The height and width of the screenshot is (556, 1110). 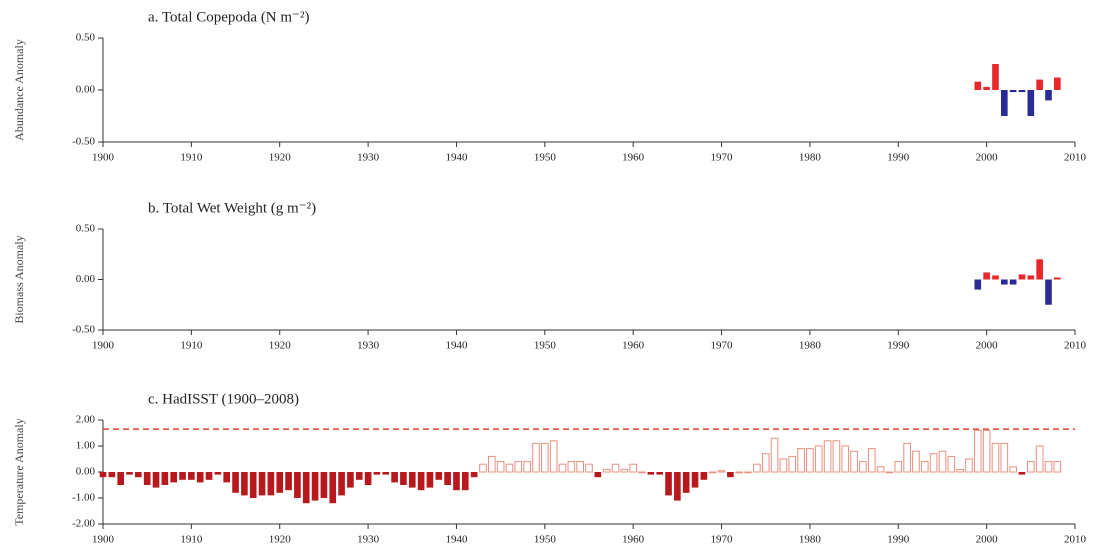 What do you see at coordinates (368, 540) in the screenshot?
I see `x-tick-label: 1930` at bounding box center [368, 540].